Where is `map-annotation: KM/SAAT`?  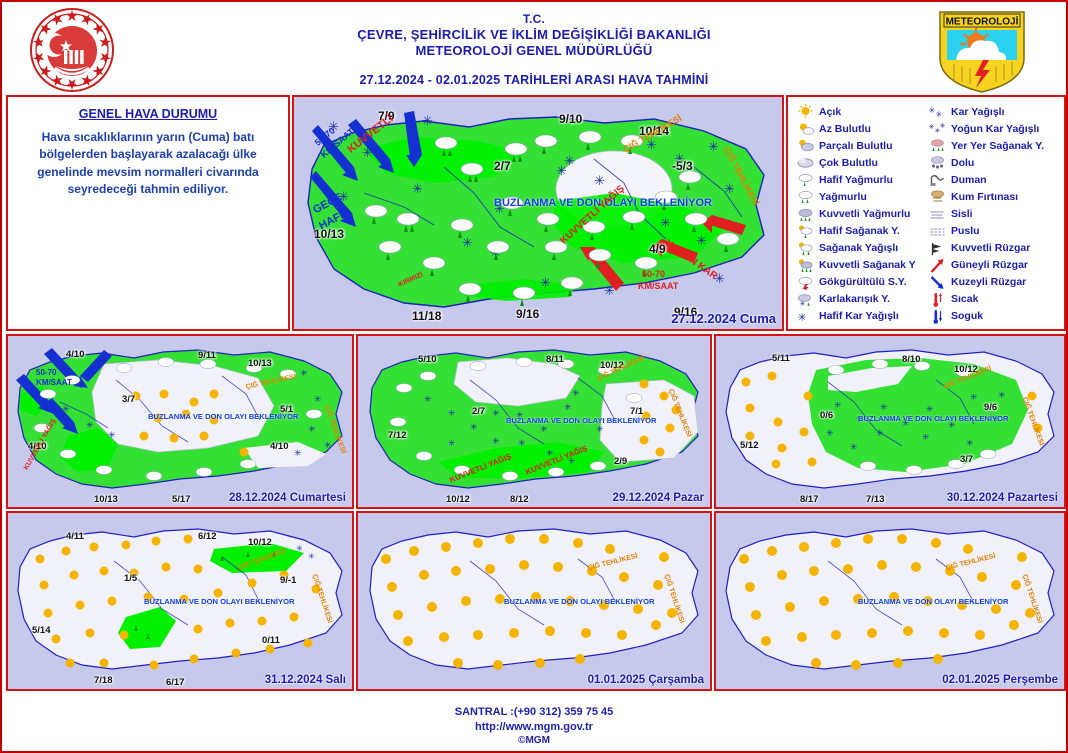
map-annotation: KM/SAAT is located at coordinates (54, 382).